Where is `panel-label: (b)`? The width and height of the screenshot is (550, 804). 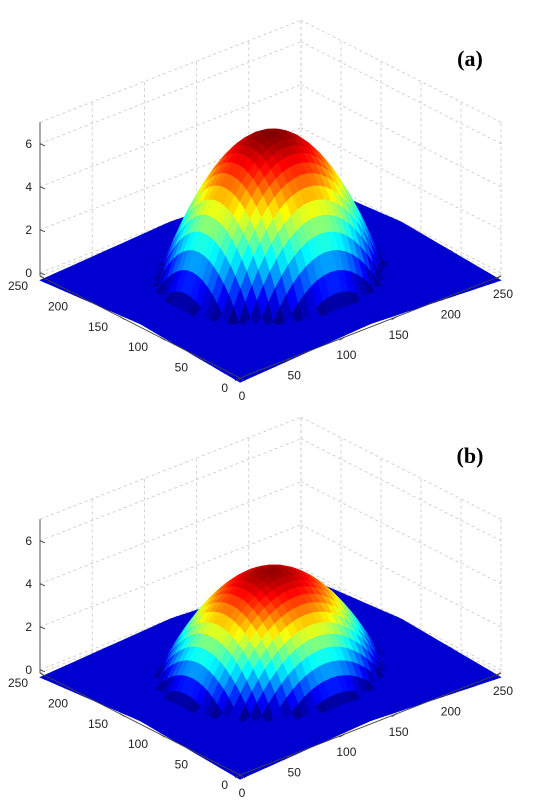
panel-label: (b) is located at coordinates (470, 455).